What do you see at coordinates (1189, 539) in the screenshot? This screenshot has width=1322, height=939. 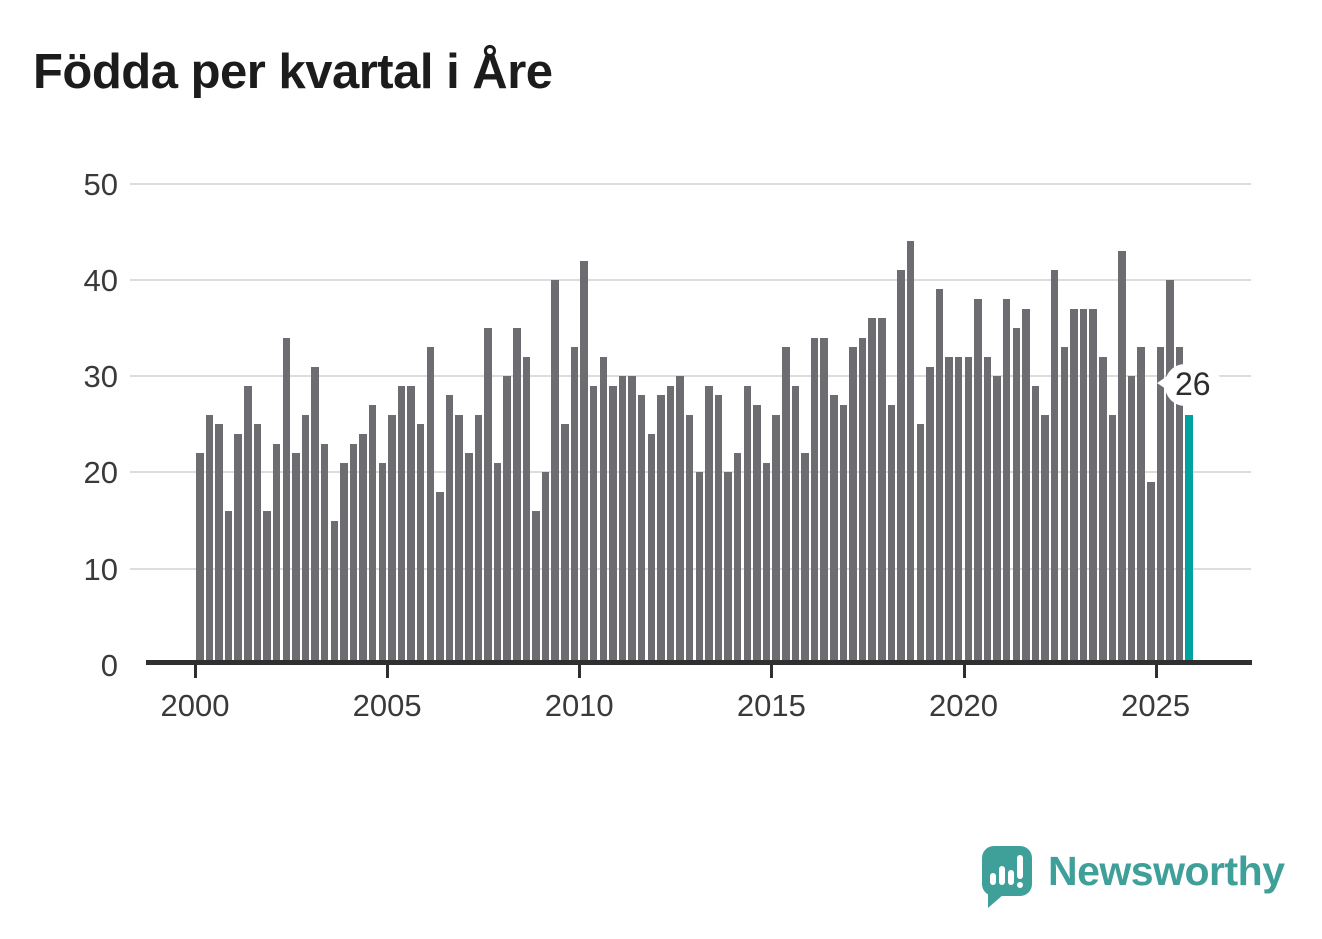 I see `highlighted-bar` at bounding box center [1189, 539].